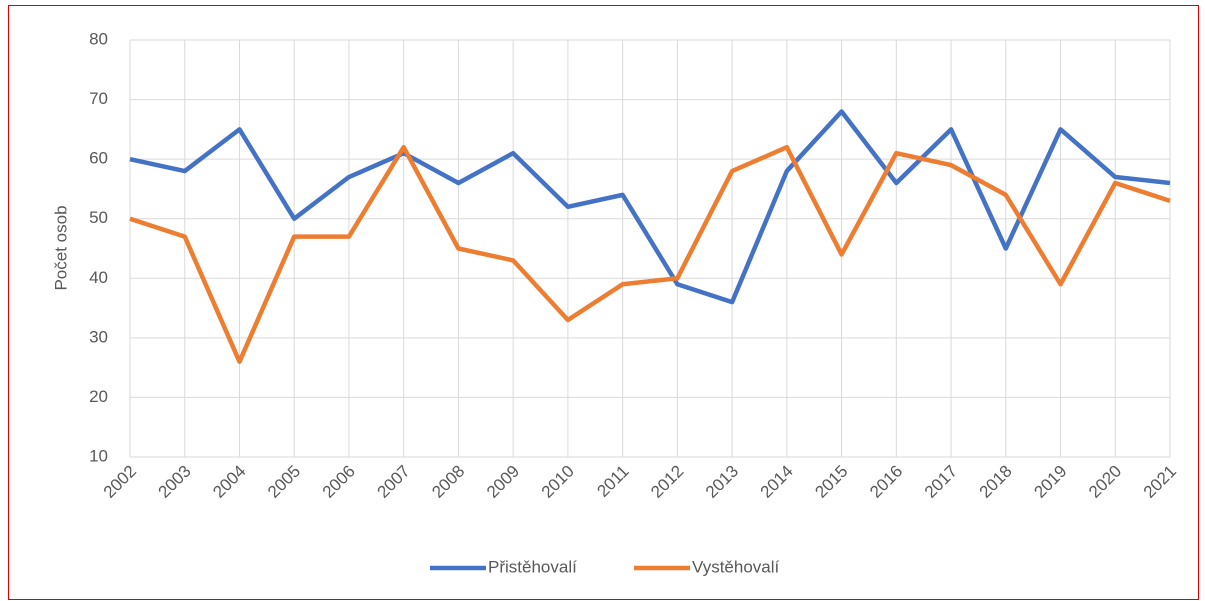 The image size is (1205, 601). Describe the element at coordinates (98, 396) in the screenshot. I see `y-tick-label: 20` at that location.